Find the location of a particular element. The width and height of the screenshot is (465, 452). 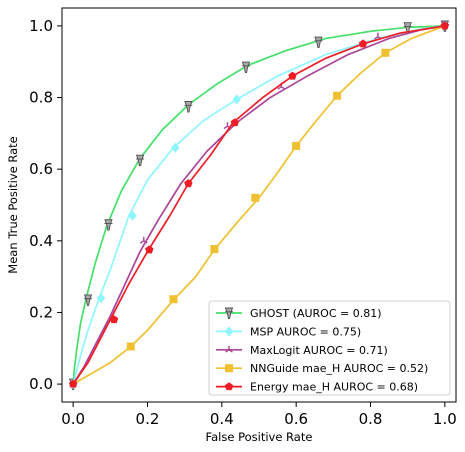

legend-box is located at coordinates (329, 348).